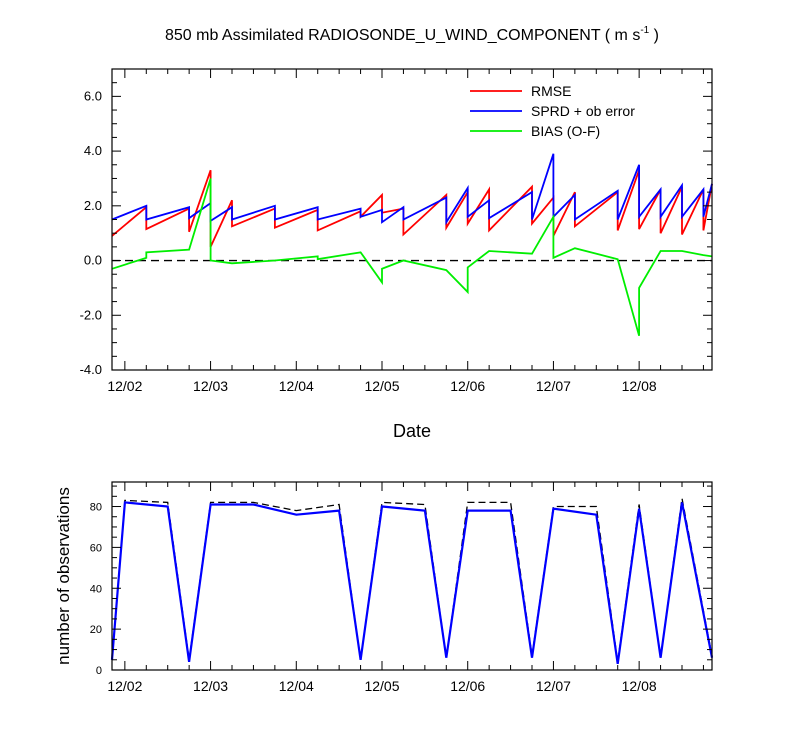  I want to click on top-y-tick-label: 0.0, so click(93, 260).